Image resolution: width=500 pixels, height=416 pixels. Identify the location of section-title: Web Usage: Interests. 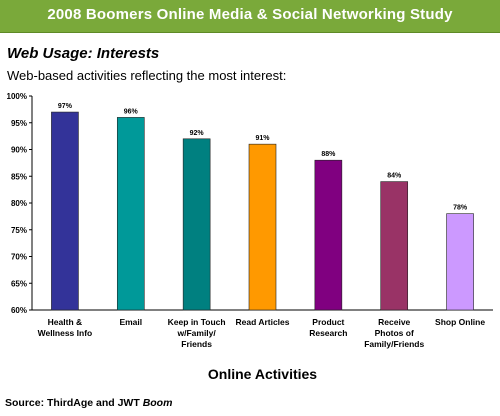
(83, 53).